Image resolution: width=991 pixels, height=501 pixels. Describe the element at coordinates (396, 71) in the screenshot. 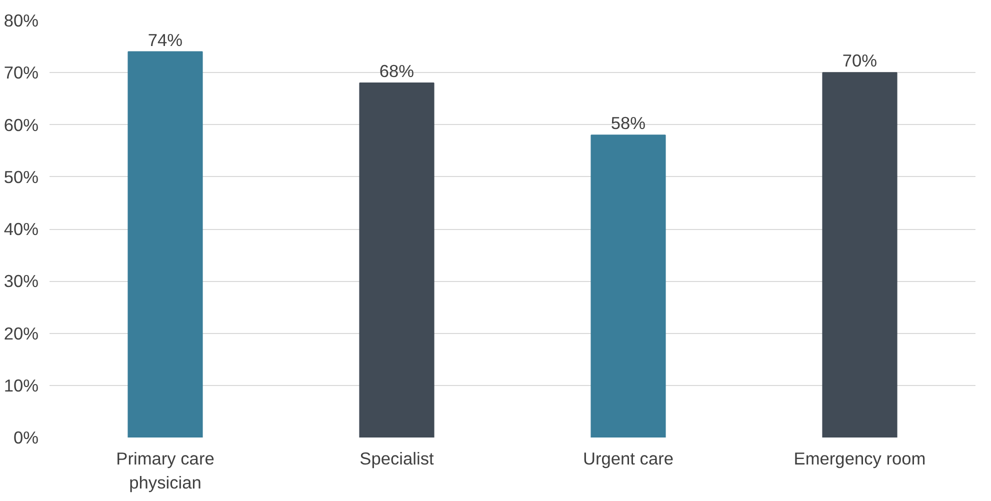

I see `data-label: 68%` at that location.